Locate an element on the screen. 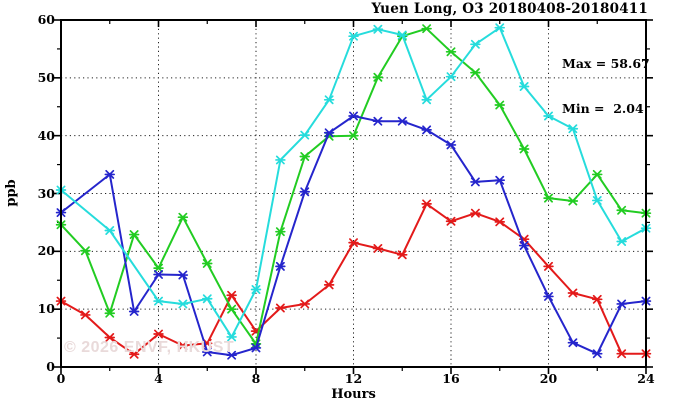 The image size is (674, 409). x-tick-label: 16 is located at coordinates (451, 378).